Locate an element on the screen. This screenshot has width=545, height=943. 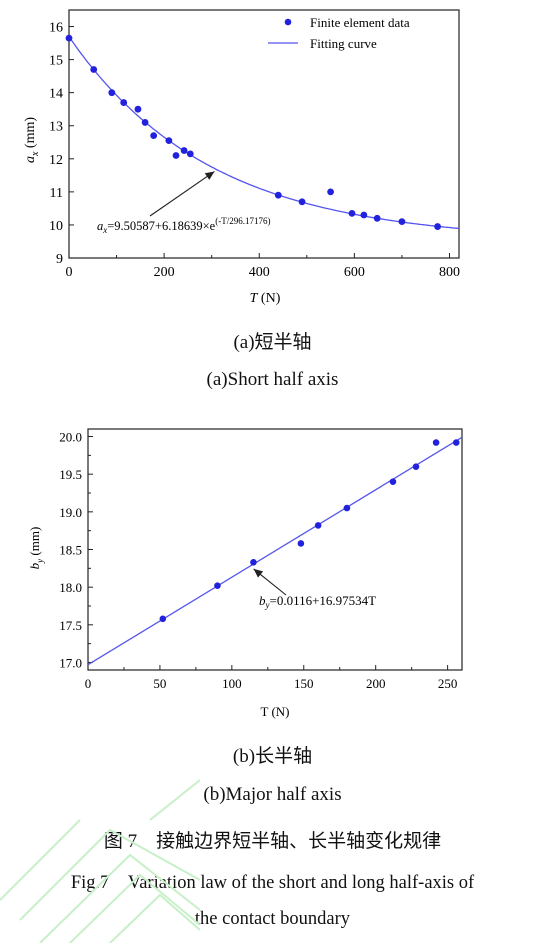
caption-a-en: (a)Short half axis is located at coordinates (272, 379).